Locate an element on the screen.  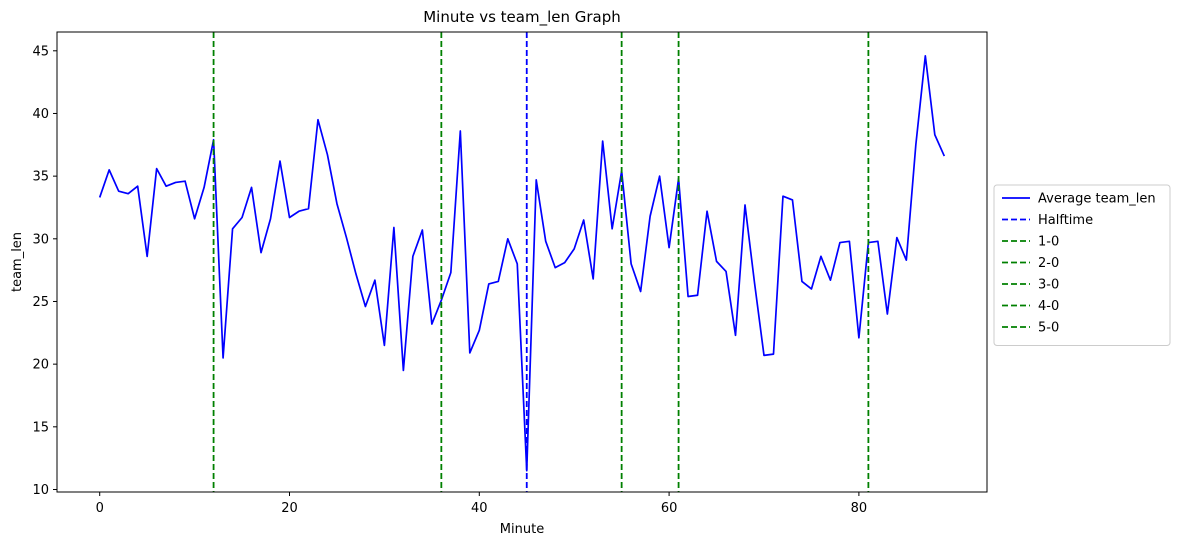
y-axis-label: team_len is located at coordinates (17, 262).